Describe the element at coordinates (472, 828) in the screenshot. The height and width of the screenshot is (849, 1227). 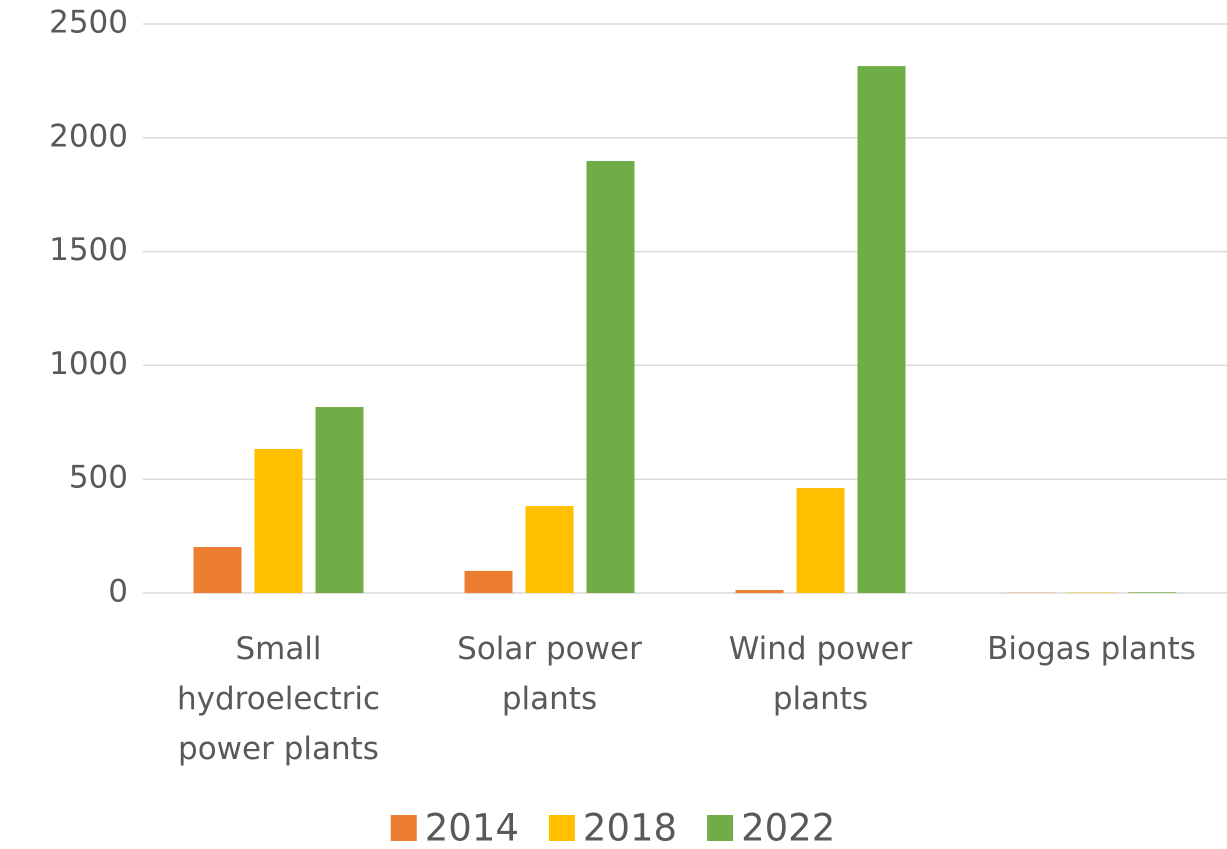
I see `legend-label: 2014` at that location.